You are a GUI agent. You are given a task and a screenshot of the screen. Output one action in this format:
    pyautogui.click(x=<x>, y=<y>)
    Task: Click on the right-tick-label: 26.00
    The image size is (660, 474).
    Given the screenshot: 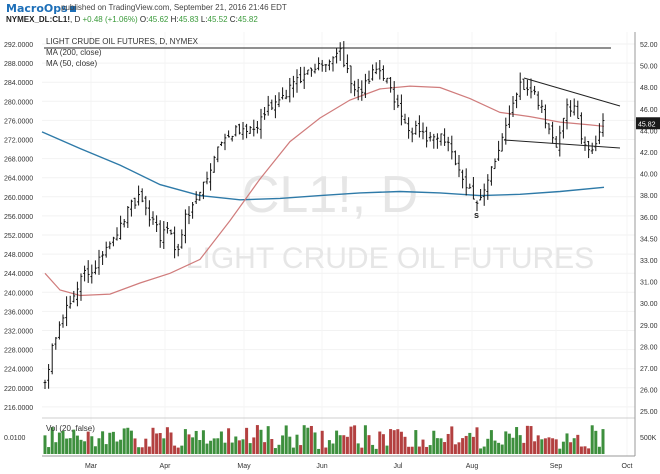 What is the action you would take?
    pyautogui.click(x=649, y=391)
    